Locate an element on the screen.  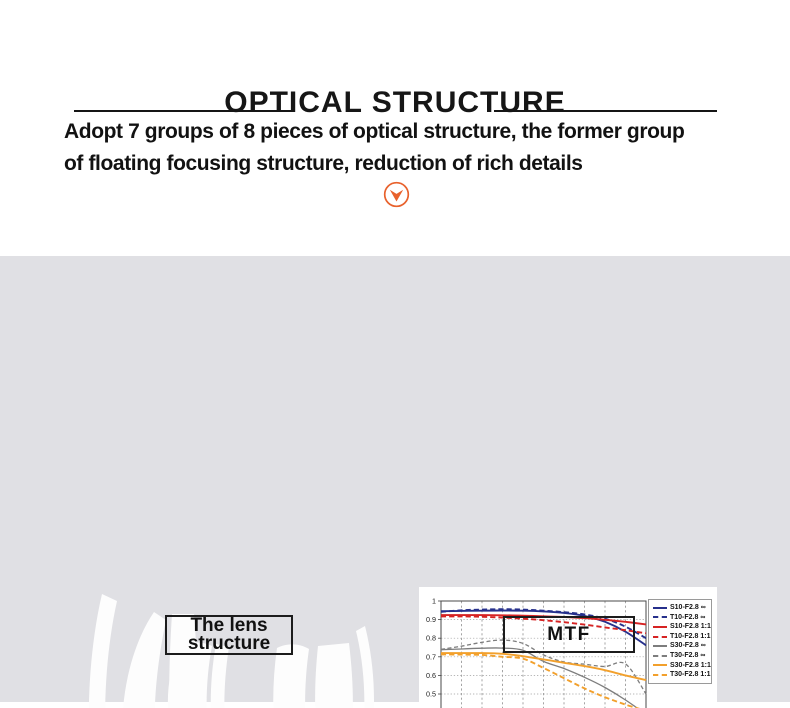
legend-label: S10-F2.8 1:1 is located at coordinates (690, 627).